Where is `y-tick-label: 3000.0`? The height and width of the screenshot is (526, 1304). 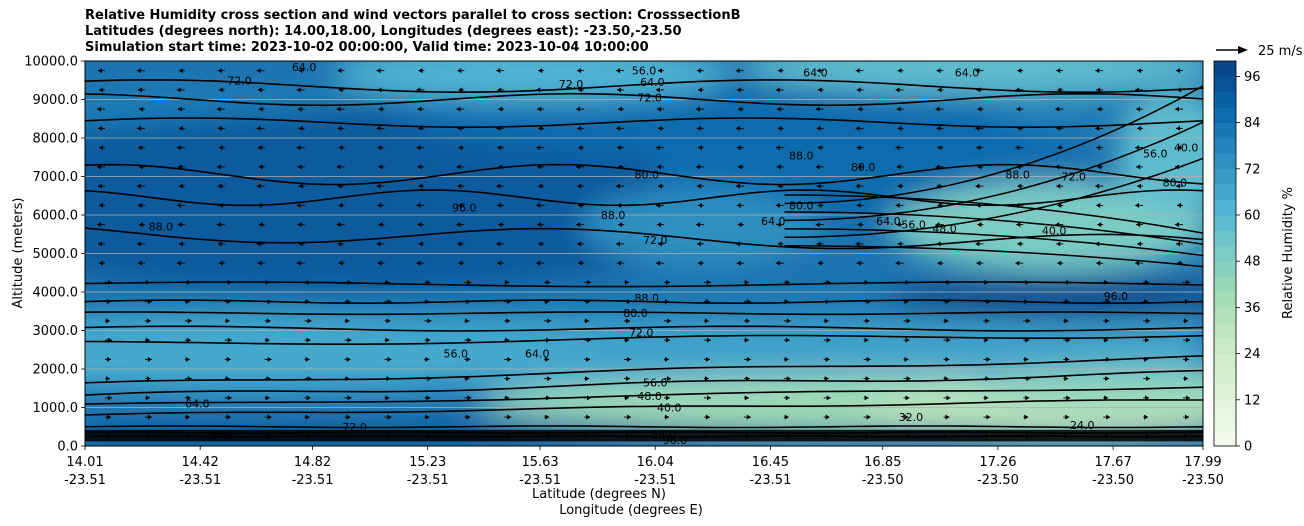
y-tick-label: 3000.0 is located at coordinates (56, 331).